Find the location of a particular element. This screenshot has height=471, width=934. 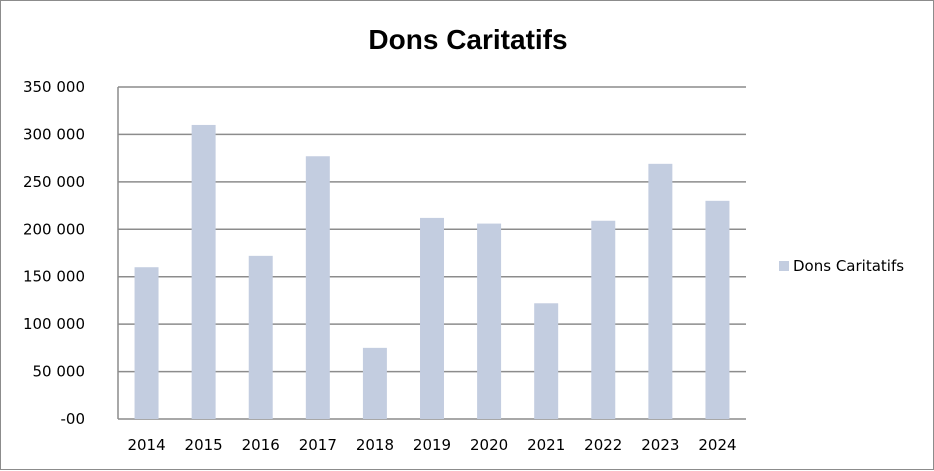

y-tick-label: 250 000 is located at coordinates (54, 182).